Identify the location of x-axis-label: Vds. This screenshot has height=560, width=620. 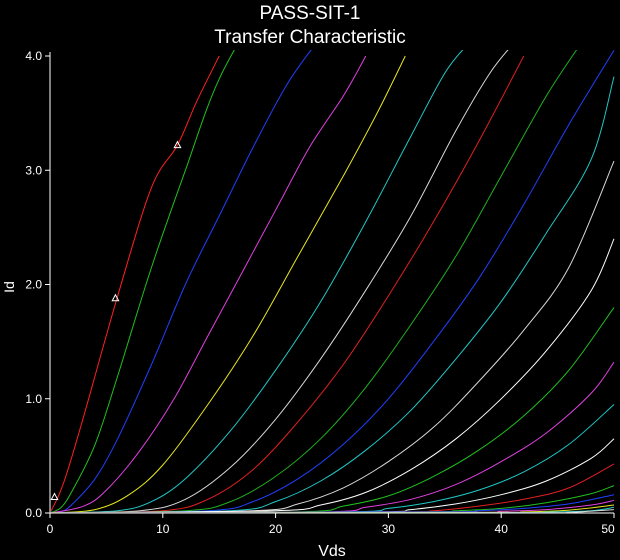
(332, 551).